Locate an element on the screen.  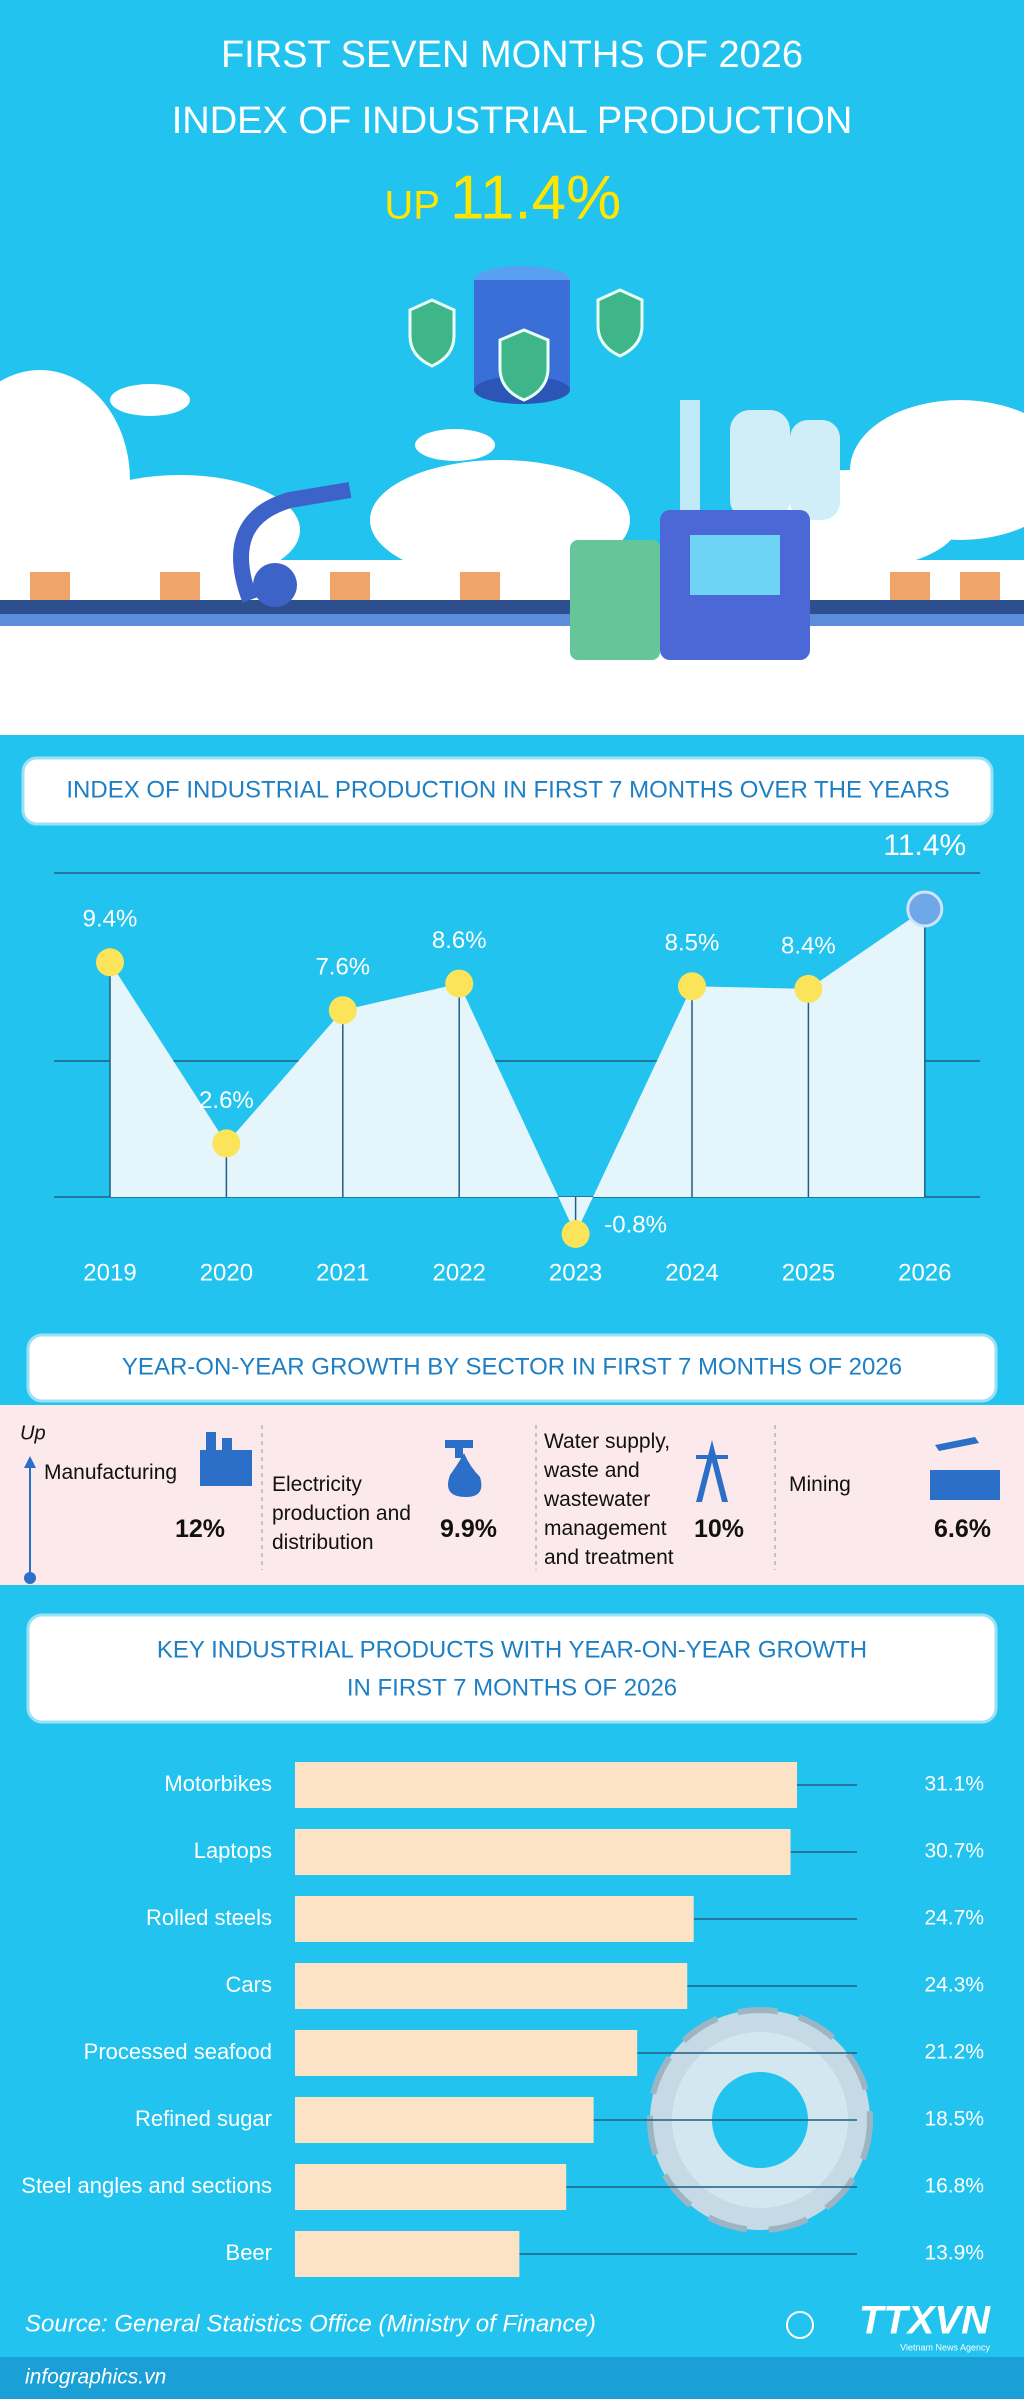
sector-name: Manufacturing is located at coordinates (111, 1472).